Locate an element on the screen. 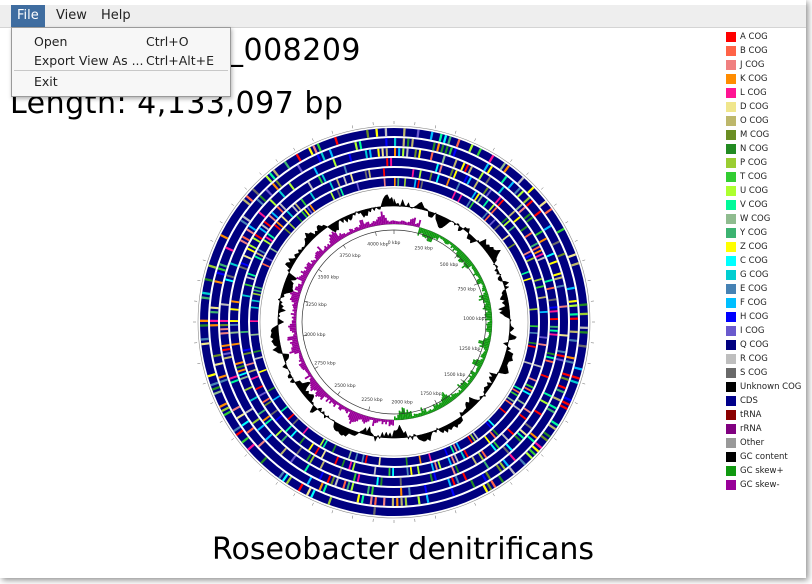  scale-label: 1500 kbp is located at coordinates (454, 375).